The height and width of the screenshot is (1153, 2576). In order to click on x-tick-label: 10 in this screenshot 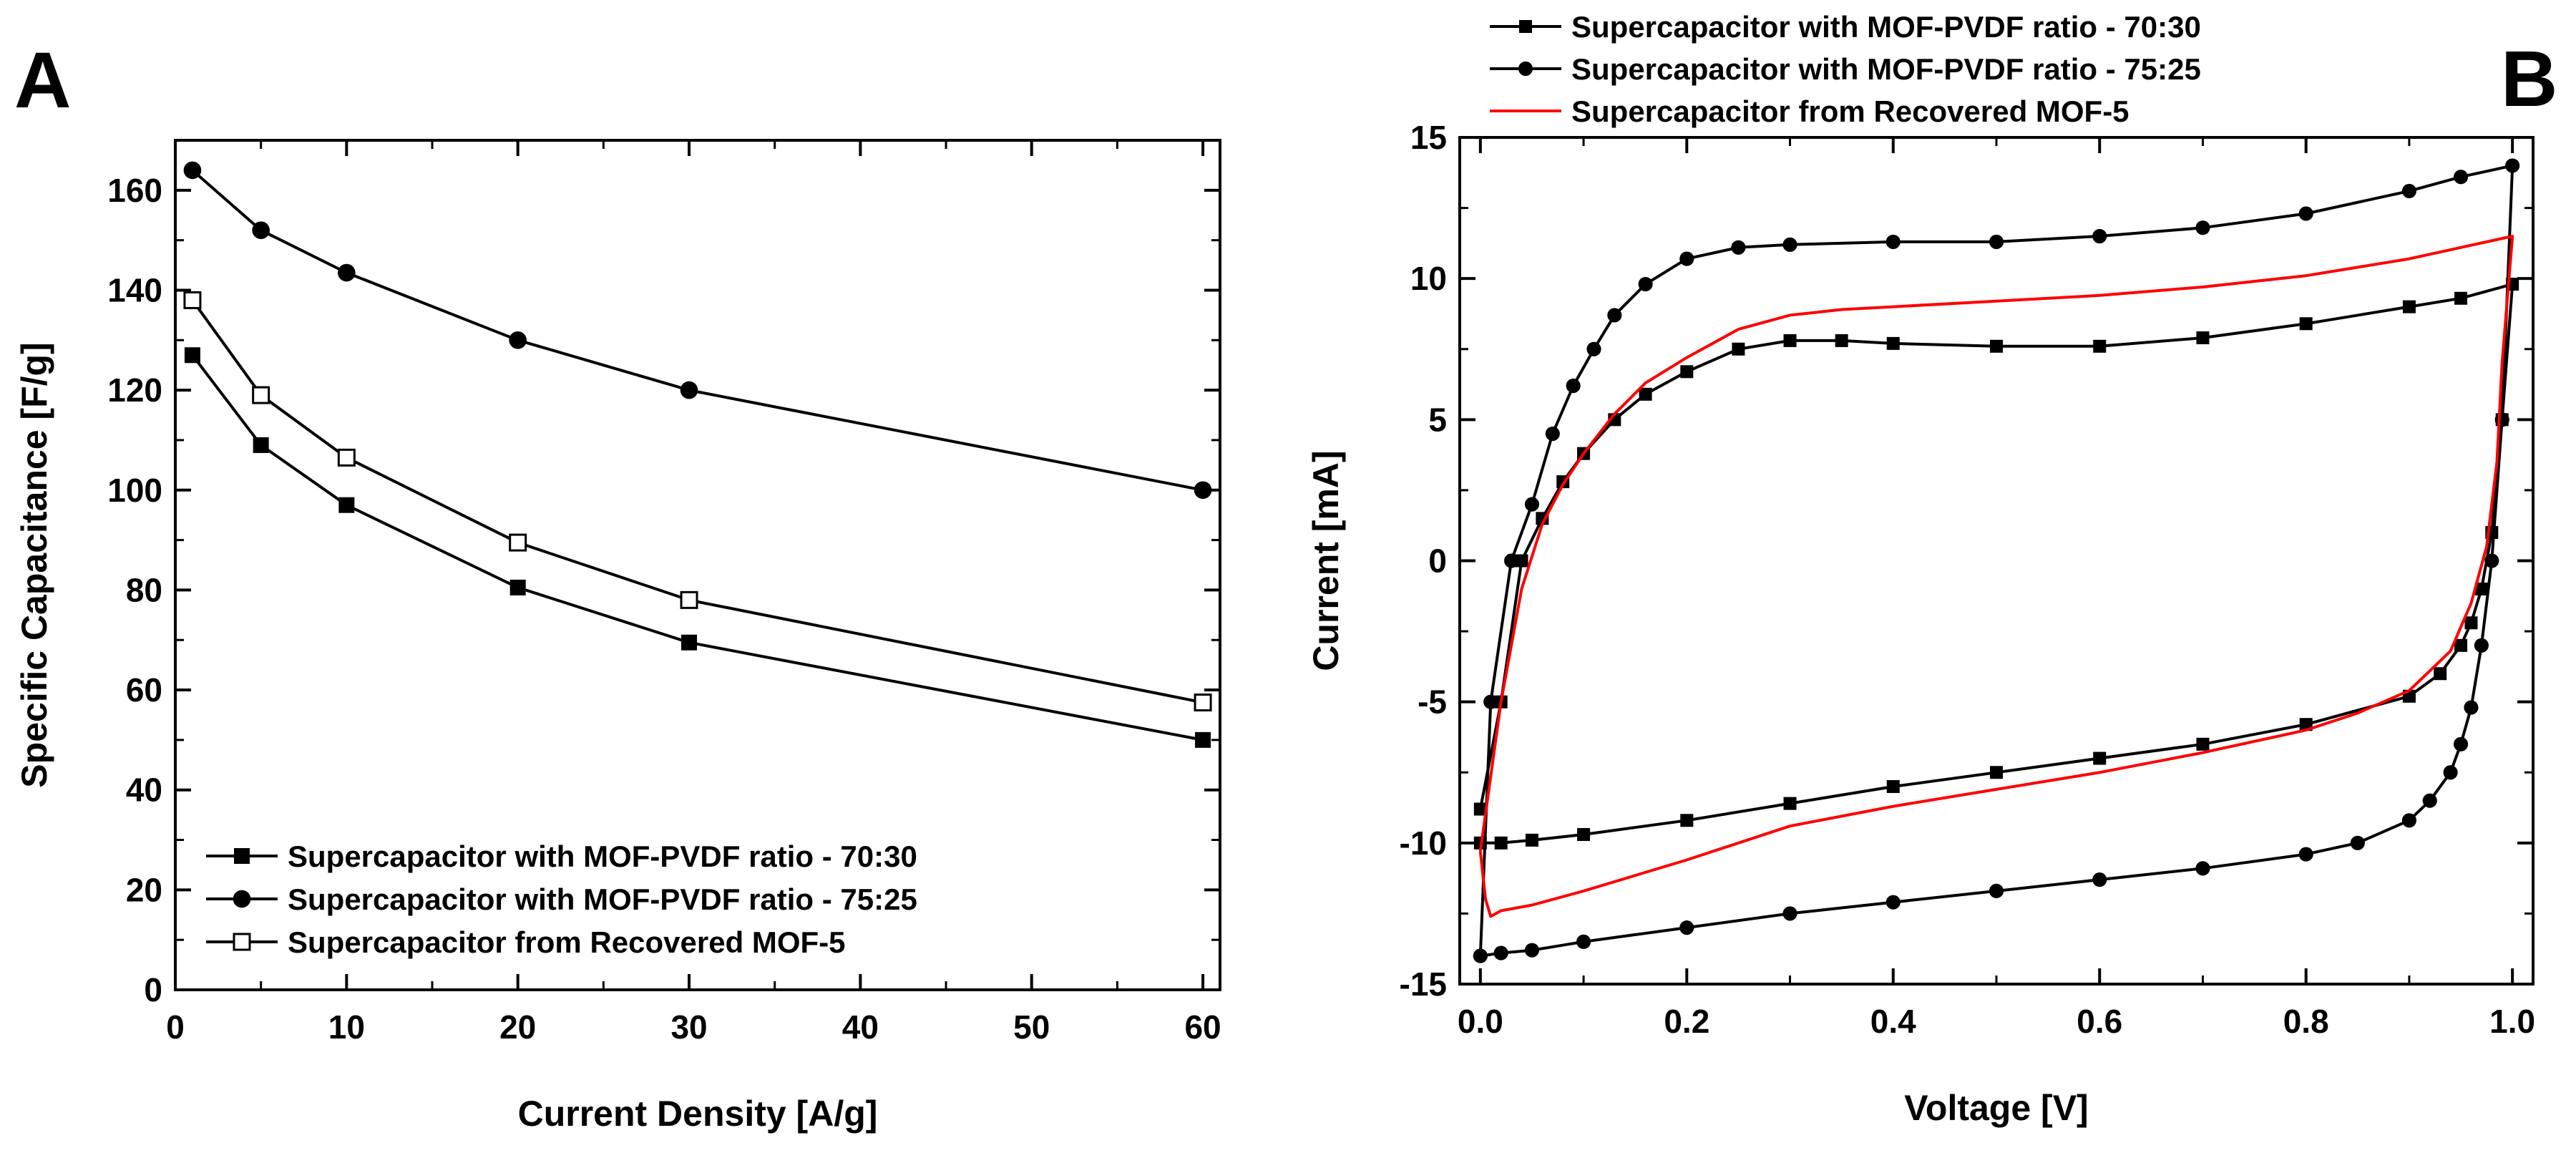, I will do `click(346, 1027)`.